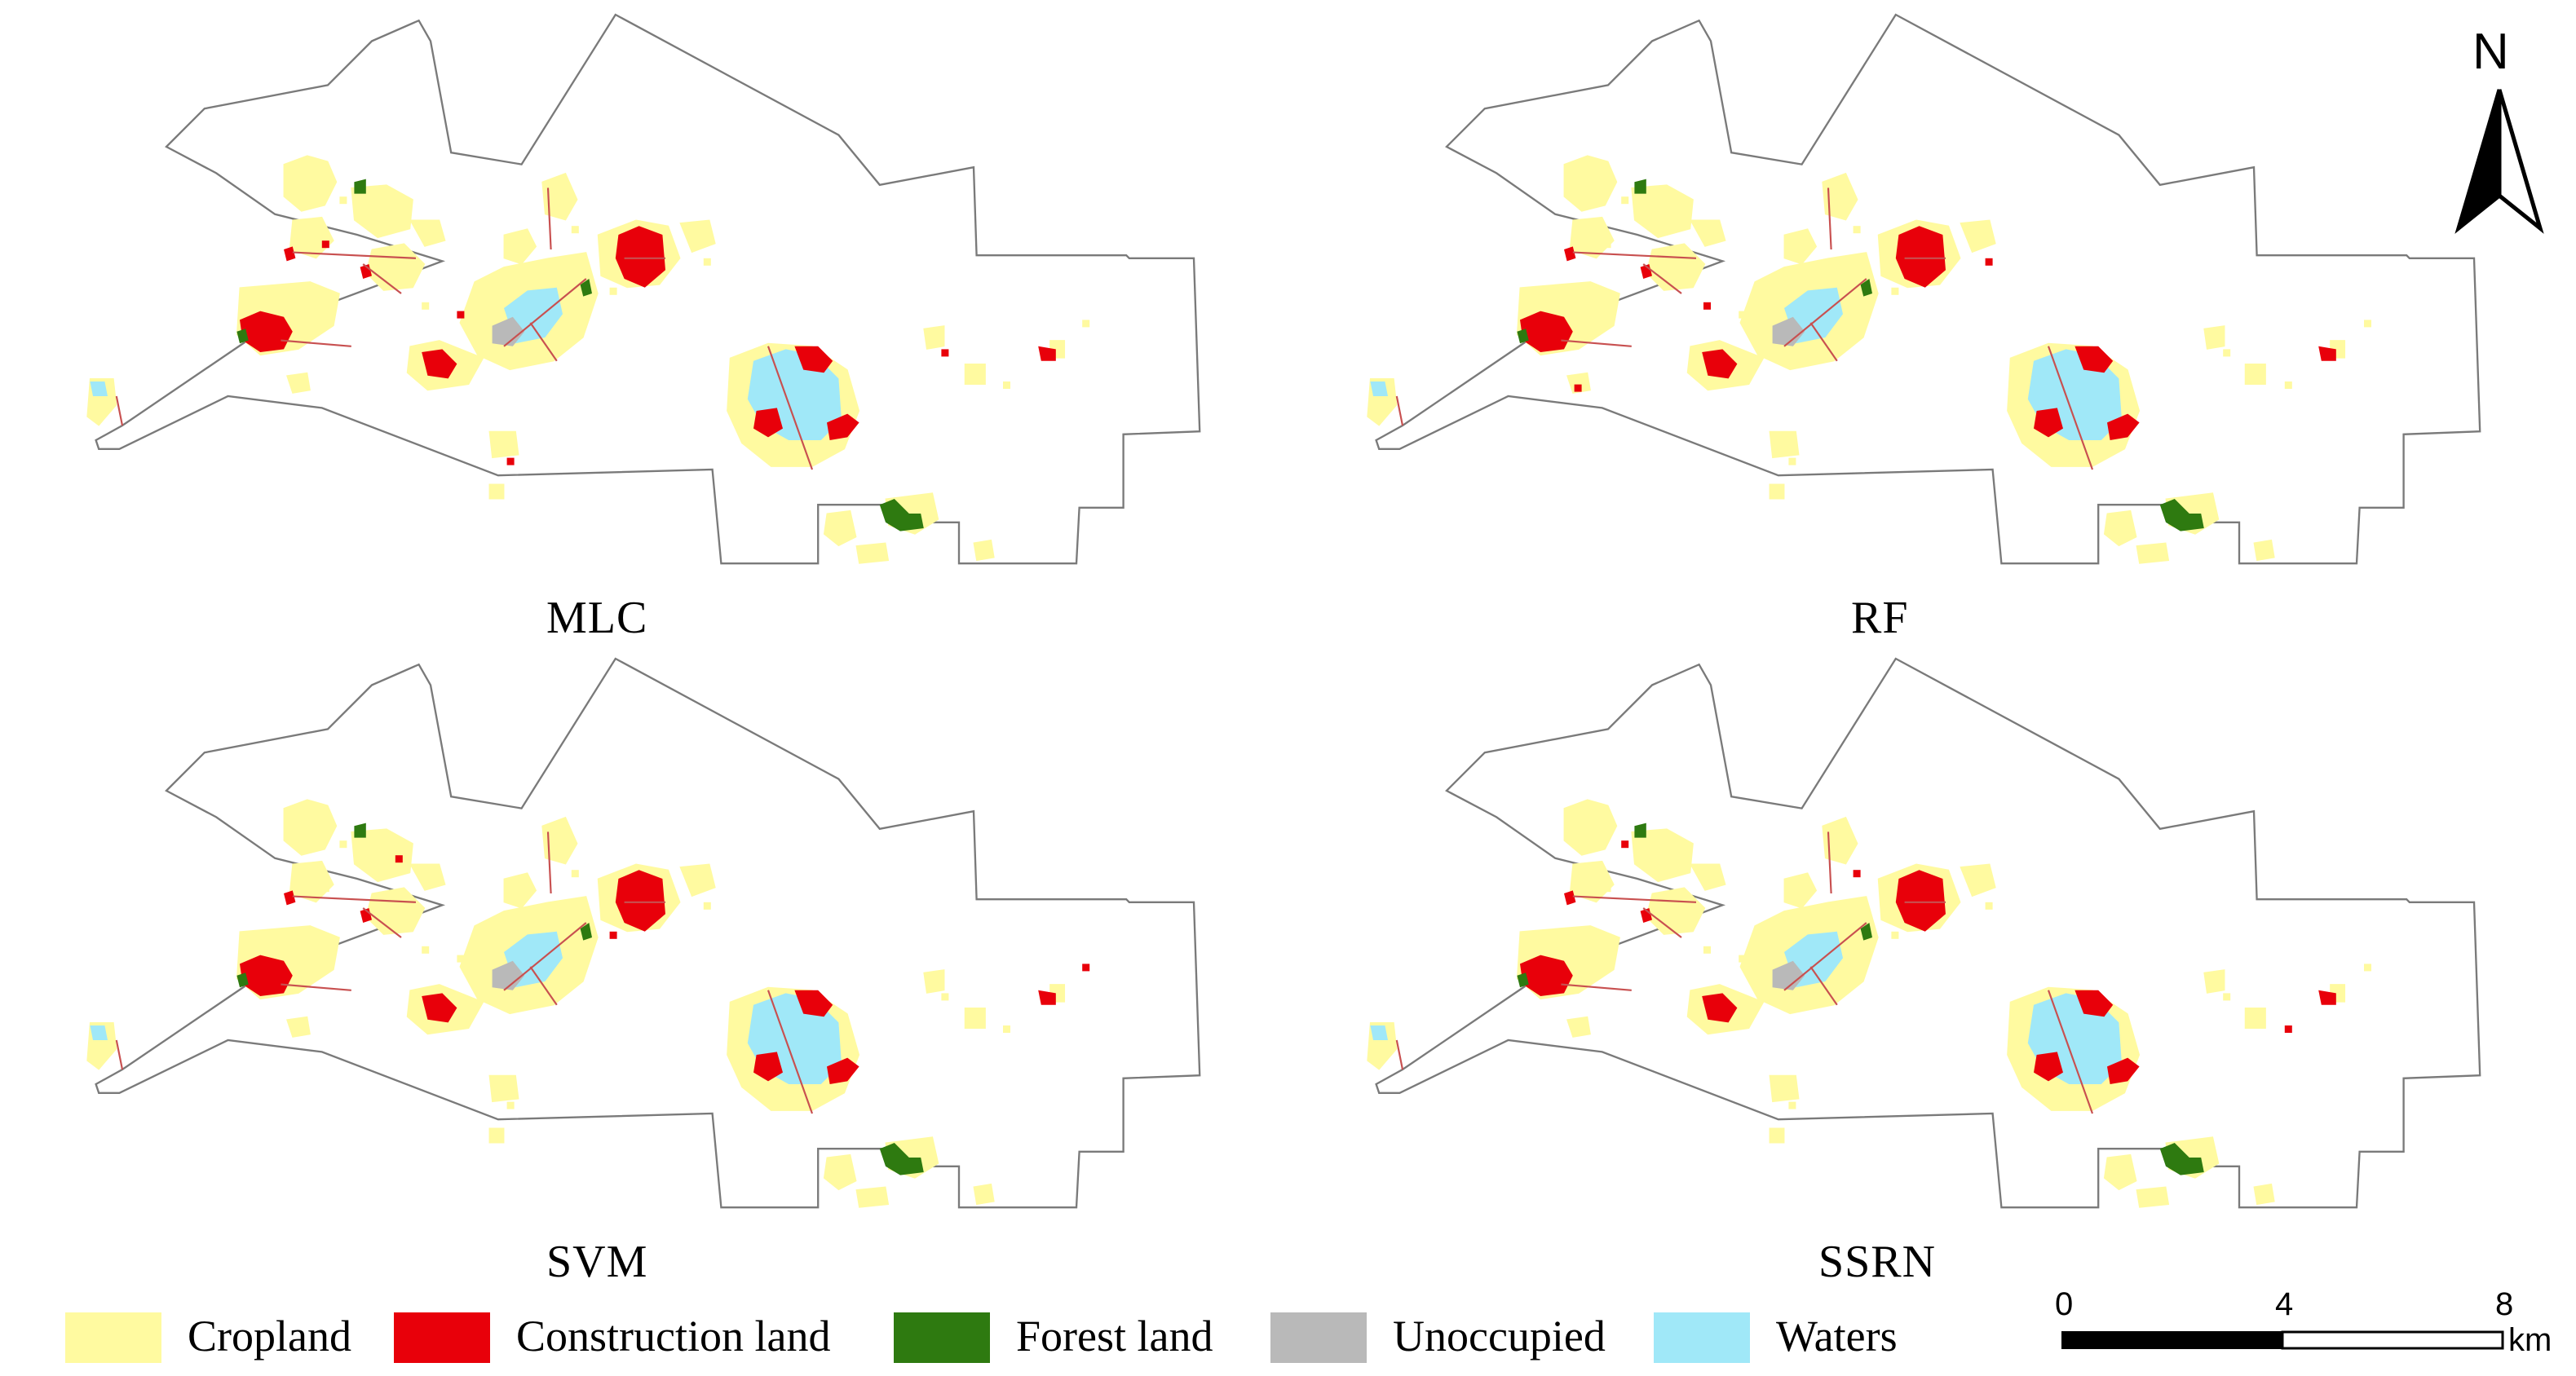 The image size is (2576, 1376). I want to click on legend-label-construction-land: Construction land, so click(673, 1336).